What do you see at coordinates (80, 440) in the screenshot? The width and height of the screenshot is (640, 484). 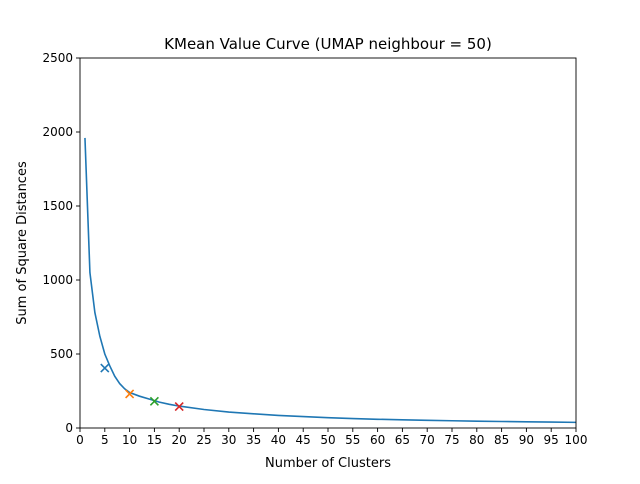 I see `x-tick-label-0: 0` at bounding box center [80, 440].